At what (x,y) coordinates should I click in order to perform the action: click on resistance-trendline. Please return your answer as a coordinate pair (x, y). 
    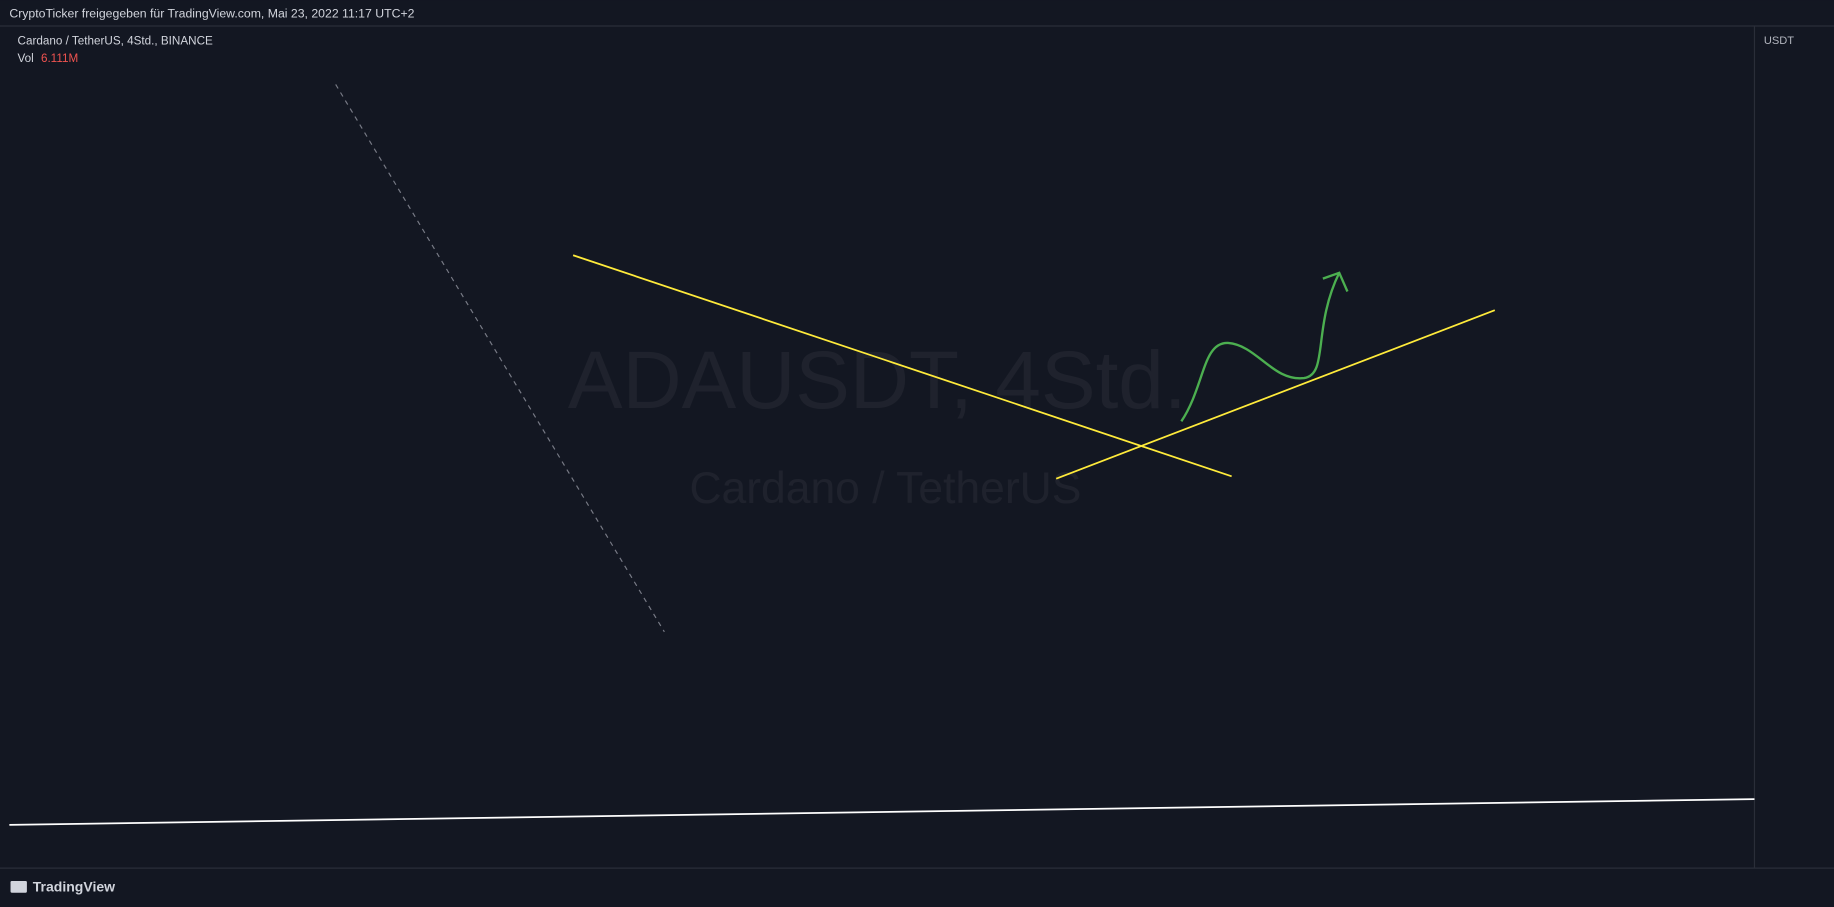
    Looking at the image, I should click on (902, 366).